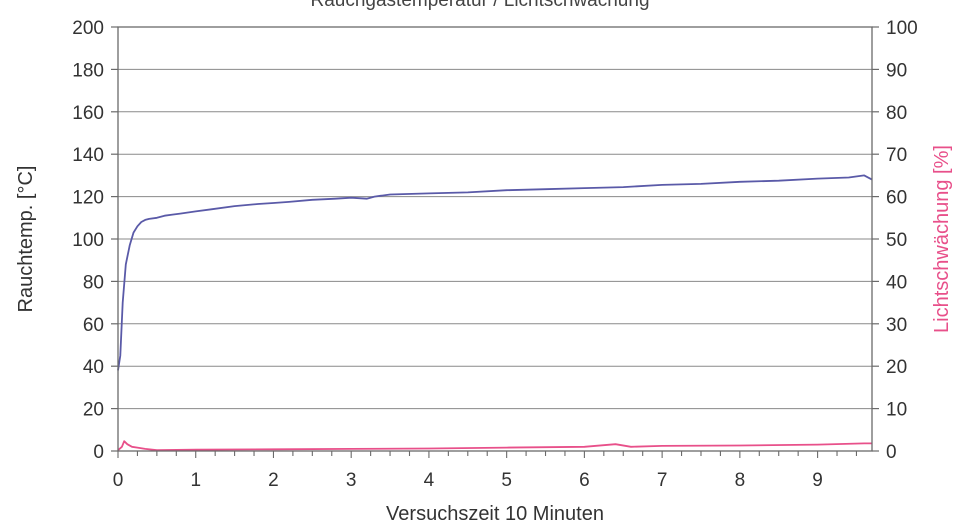 This screenshot has height=531, width=957. What do you see at coordinates (273, 480) in the screenshot?
I see `x-tick-label: 2` at bounding box center [273, 480].